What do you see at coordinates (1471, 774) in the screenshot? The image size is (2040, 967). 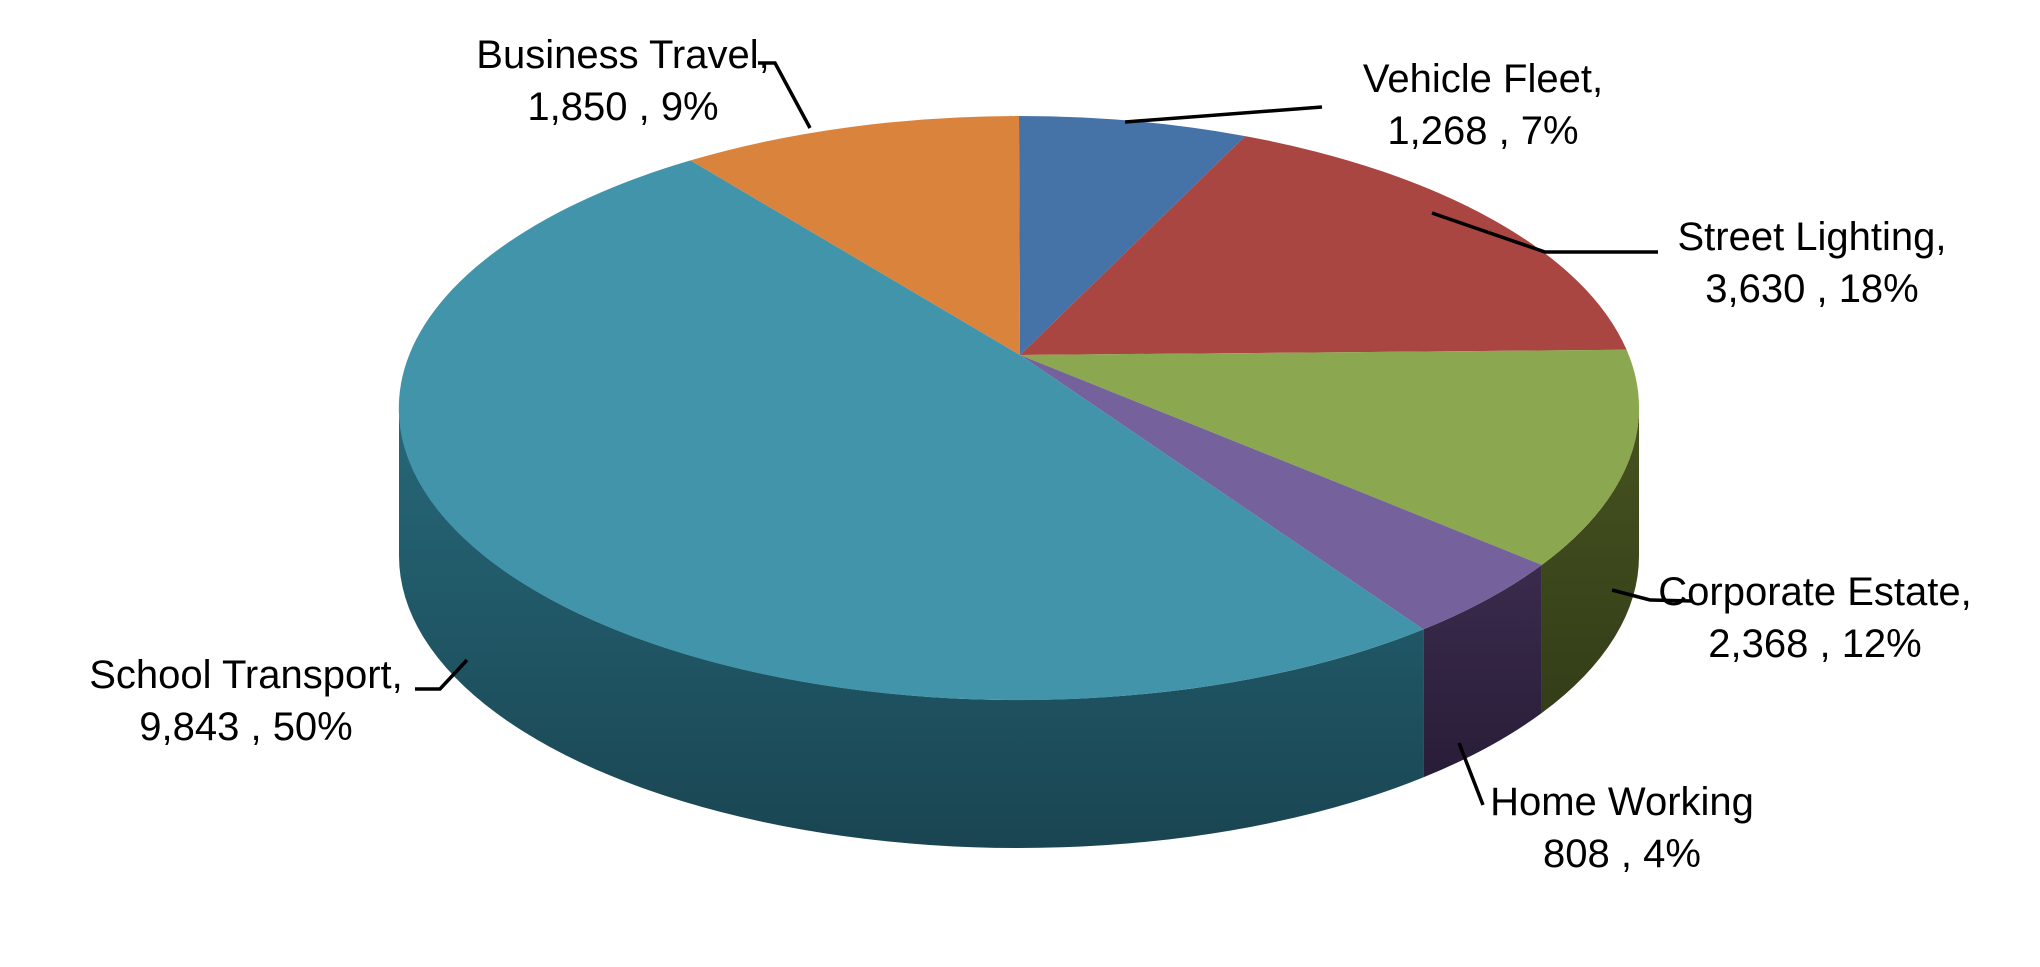 I see `leader-line-home-working` at bounding box center [1471, 774].